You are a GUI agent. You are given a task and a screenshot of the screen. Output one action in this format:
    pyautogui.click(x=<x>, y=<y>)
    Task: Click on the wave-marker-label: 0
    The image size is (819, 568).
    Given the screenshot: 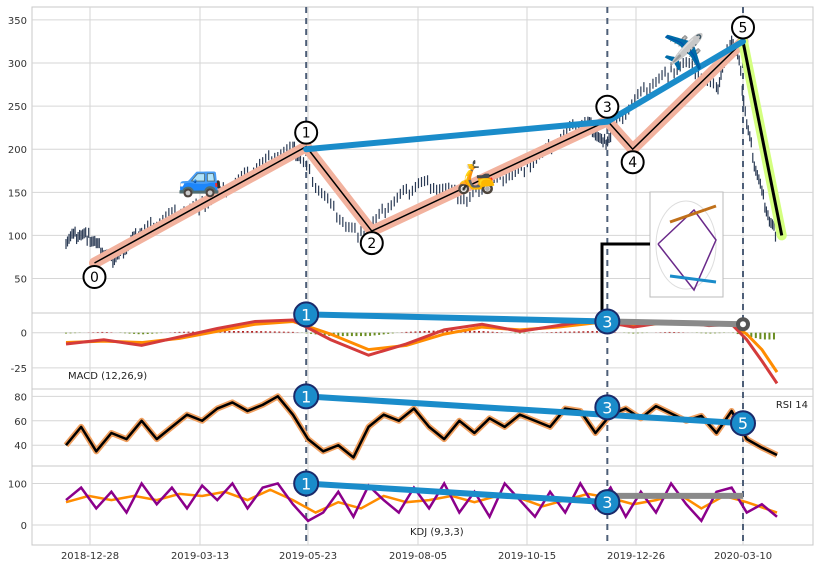 What is the action you would take?
    pyautogui.click(x=94, y=278)
    